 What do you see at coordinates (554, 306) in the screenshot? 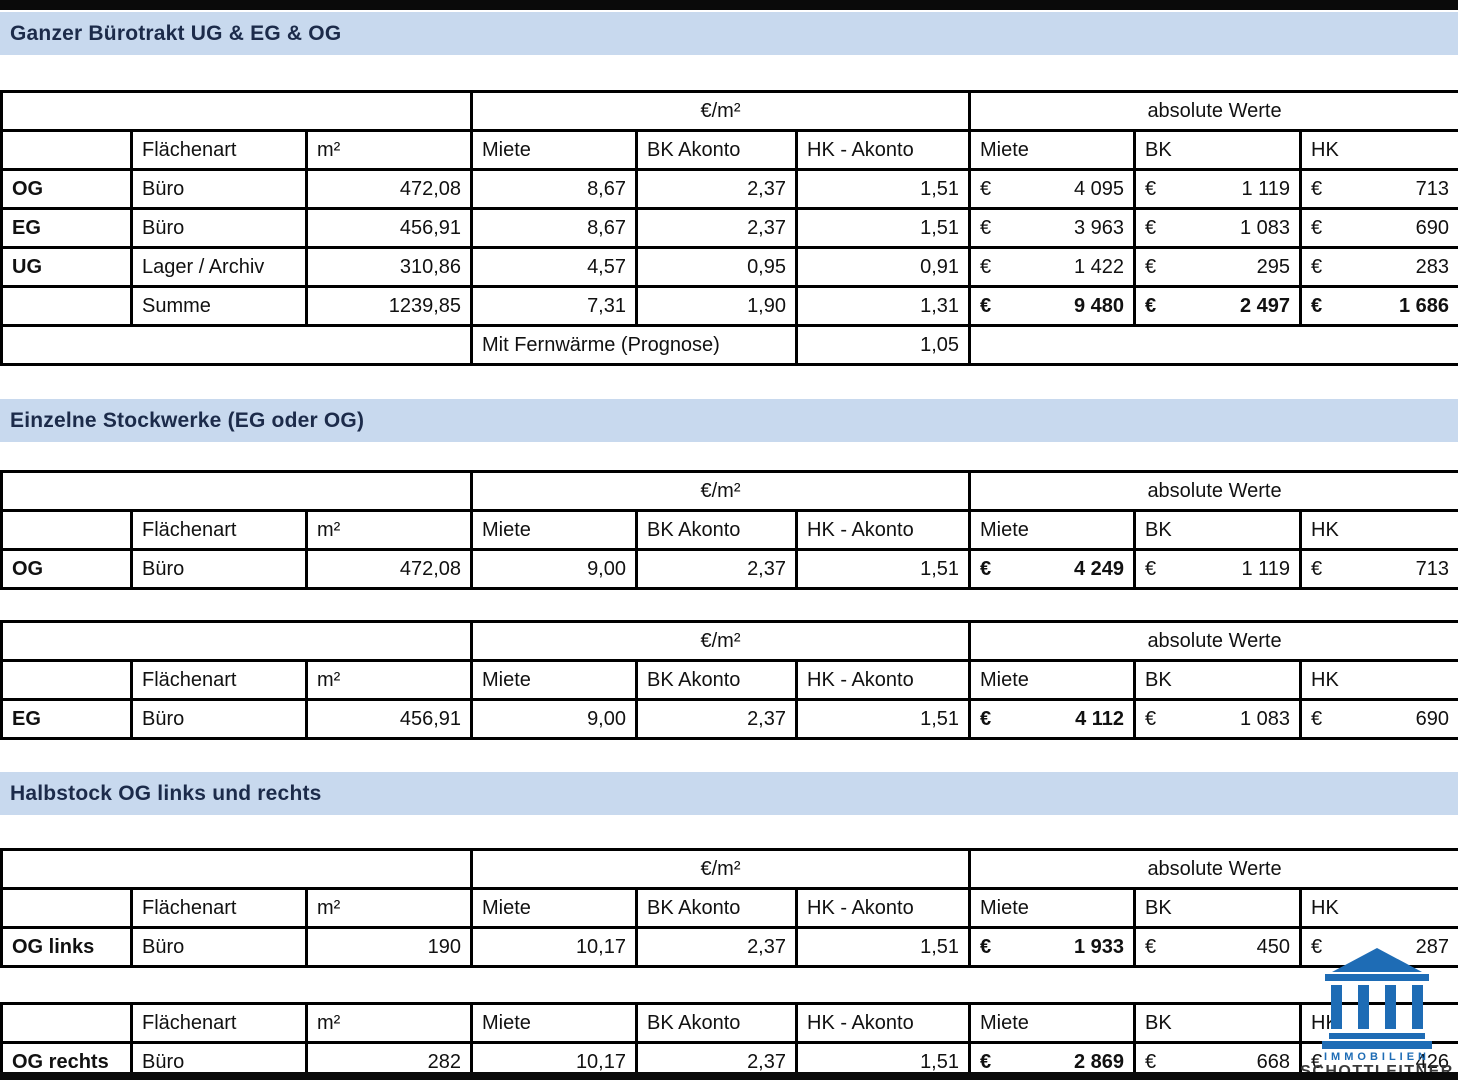
I see `miete-per-m2: 7,31` at bounding box center [554, 306].